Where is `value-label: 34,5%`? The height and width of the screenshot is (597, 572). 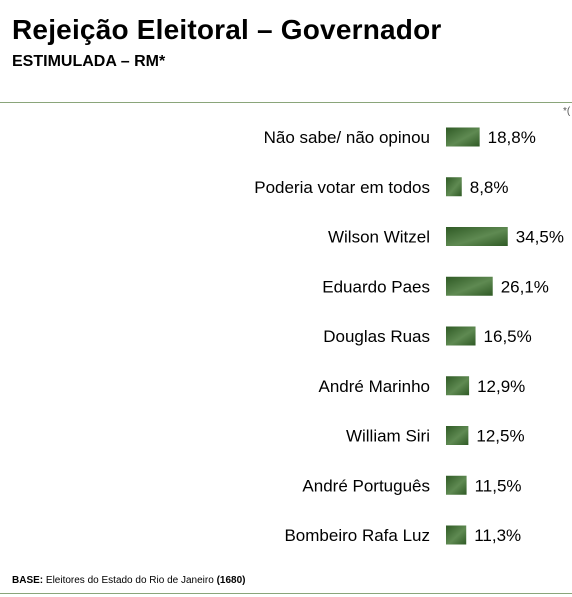
value-label: 34,5% is located at coordinates (540, 237).